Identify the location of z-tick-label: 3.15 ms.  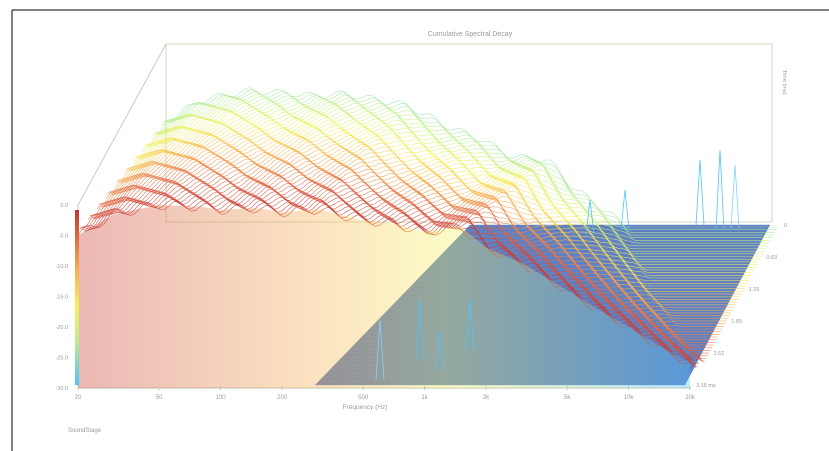
(706, 386).